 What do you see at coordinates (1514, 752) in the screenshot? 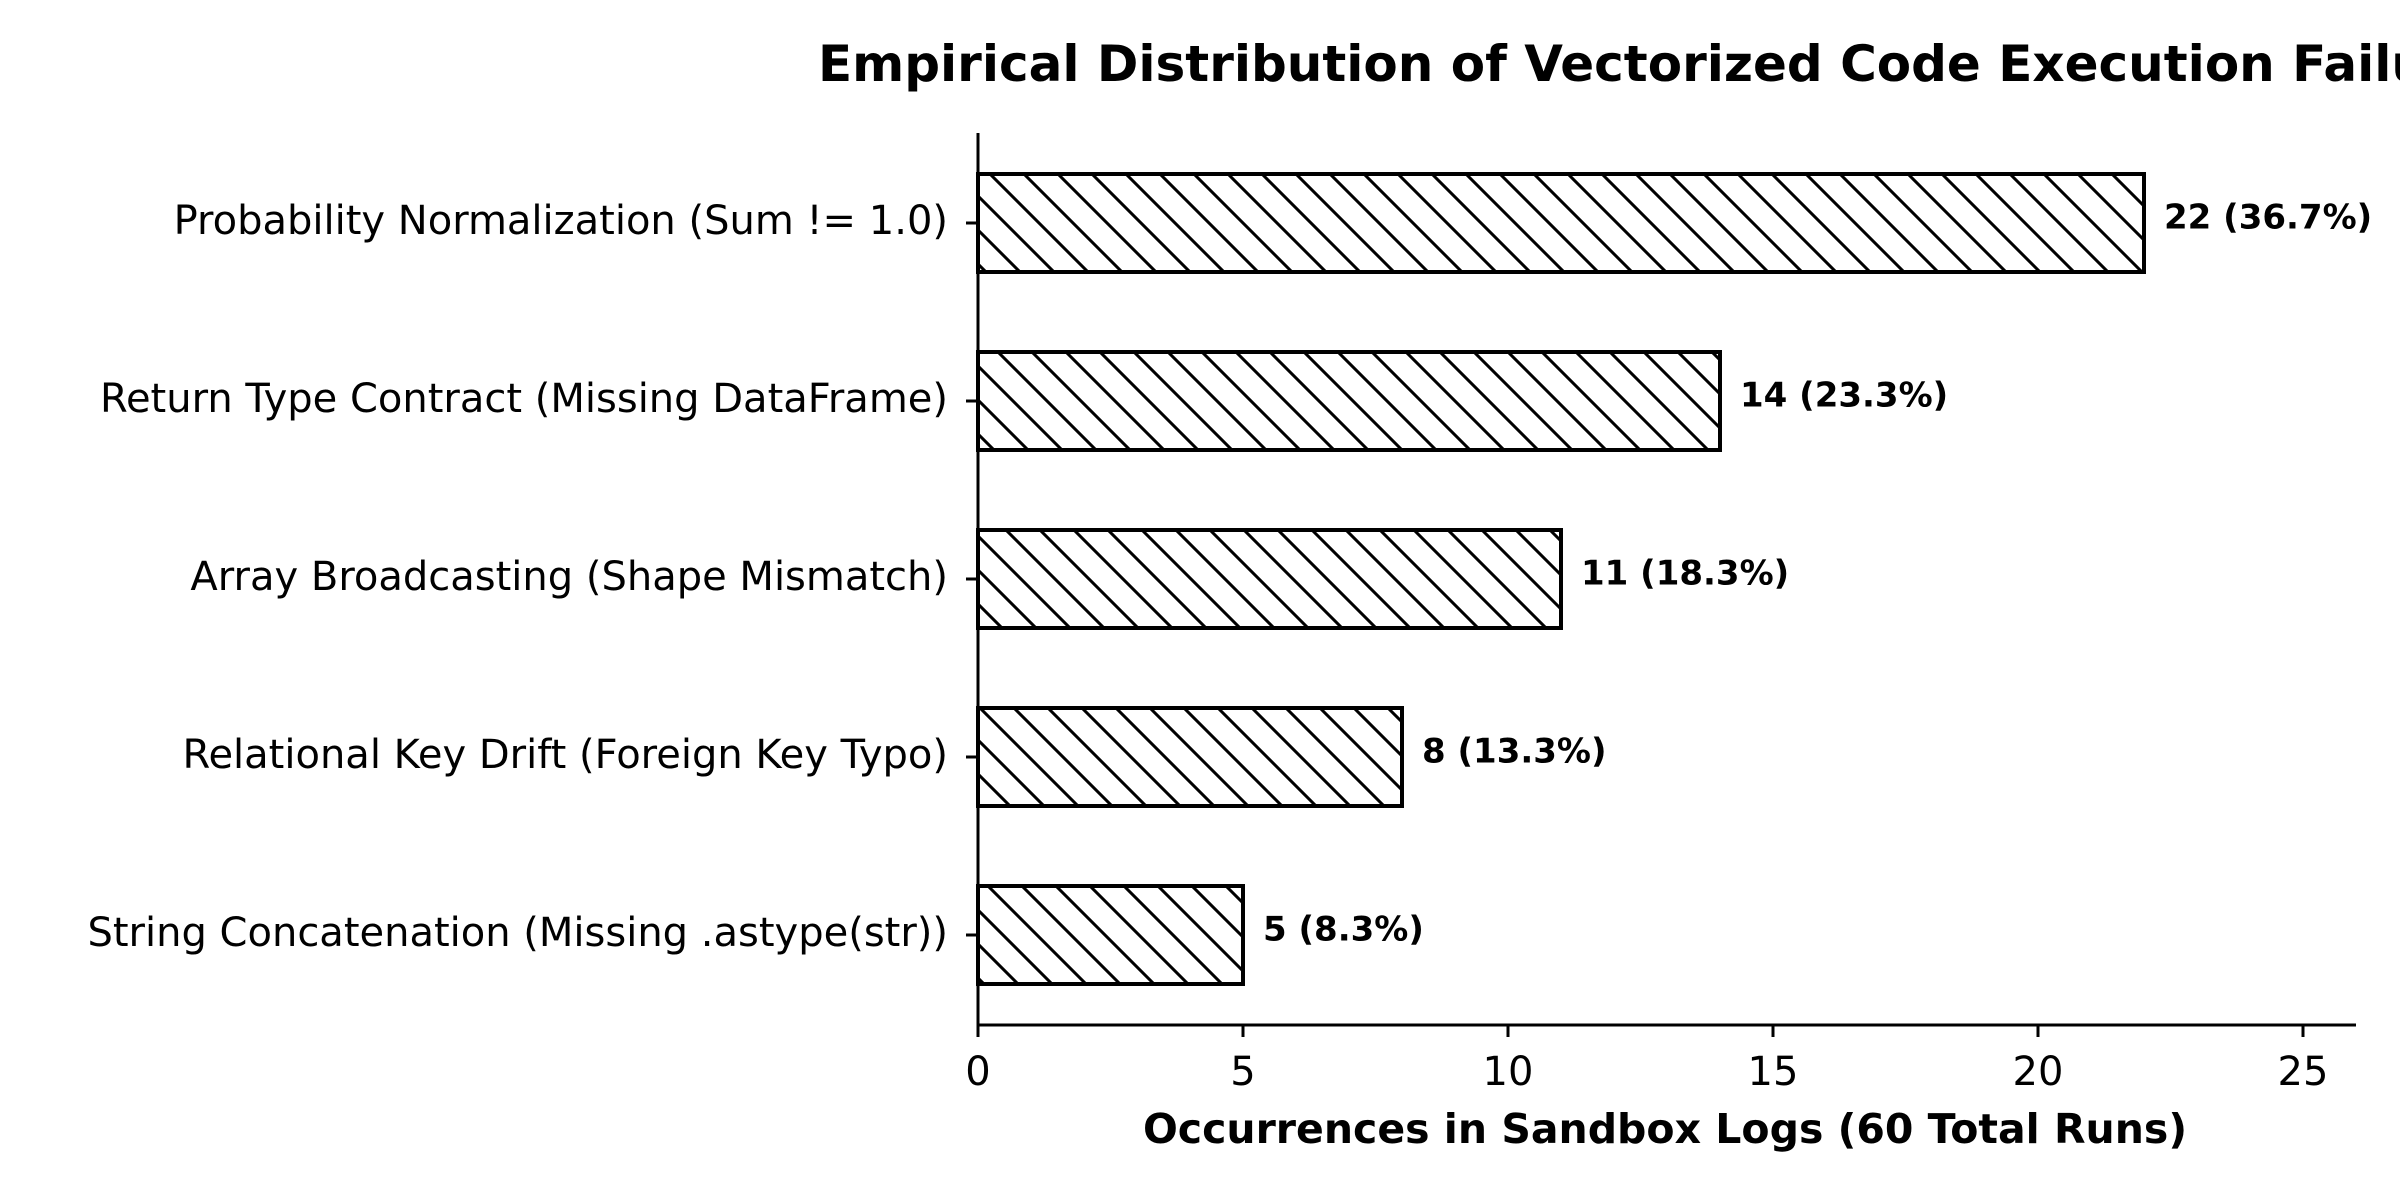
I see `data-label-3: 8 (13.3%)` at bounding box center [1514, 752].